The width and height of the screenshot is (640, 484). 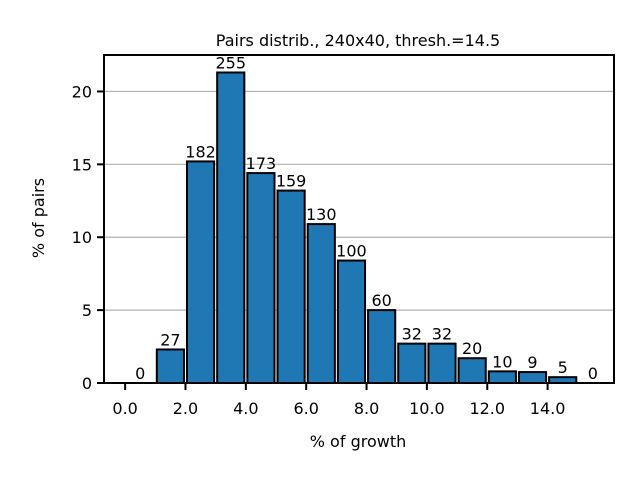 I want to click on chart-title: Pairs distrib., 240x40, thresh.=14.5, so click(x=358, y=40).